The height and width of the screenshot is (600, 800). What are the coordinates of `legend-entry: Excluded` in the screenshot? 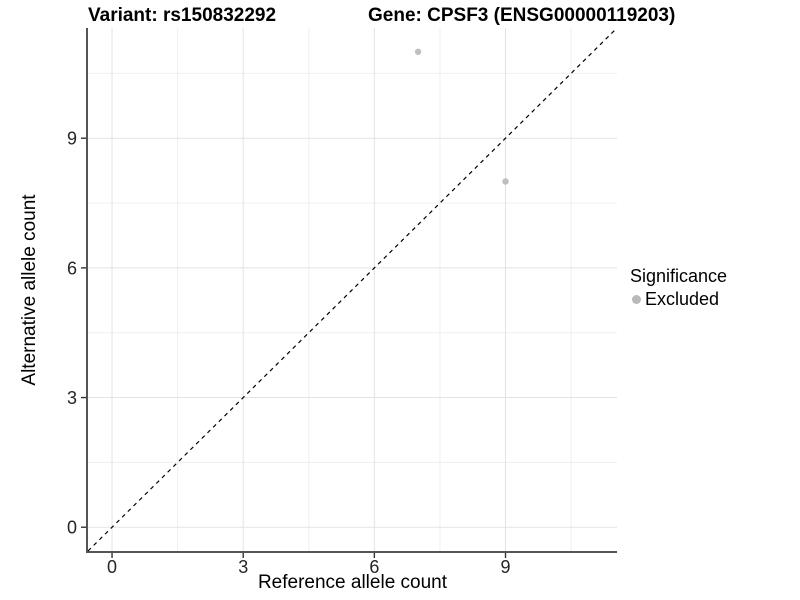 It's located at (678, 299).